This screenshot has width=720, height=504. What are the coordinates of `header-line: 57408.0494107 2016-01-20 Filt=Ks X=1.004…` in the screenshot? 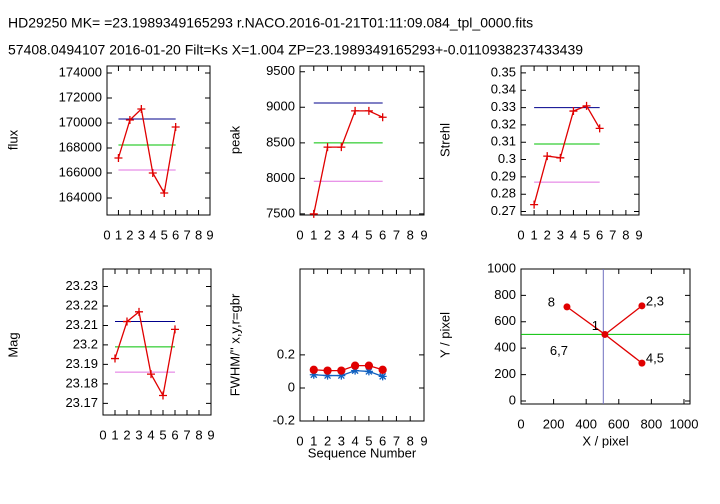 It's located at (295, 50).